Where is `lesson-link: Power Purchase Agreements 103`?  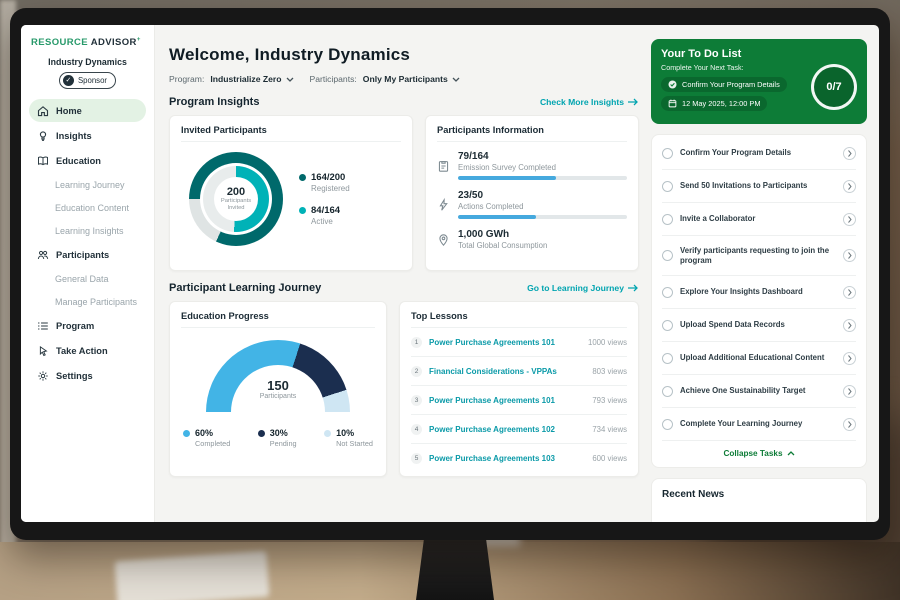
lesson-link: Power Purchase Agreements 103 is located at coordinates (492, 458).